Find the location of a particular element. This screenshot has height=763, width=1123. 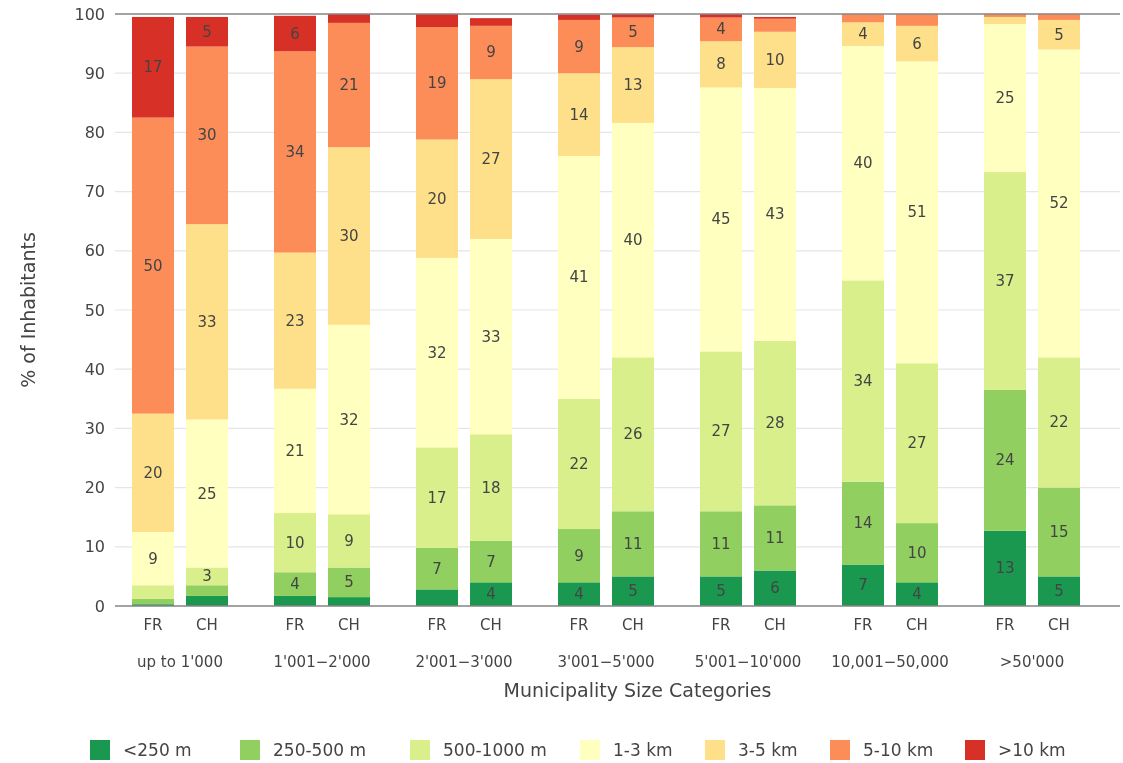

y-tick-label: 60 is located at coordinates (94, 251).